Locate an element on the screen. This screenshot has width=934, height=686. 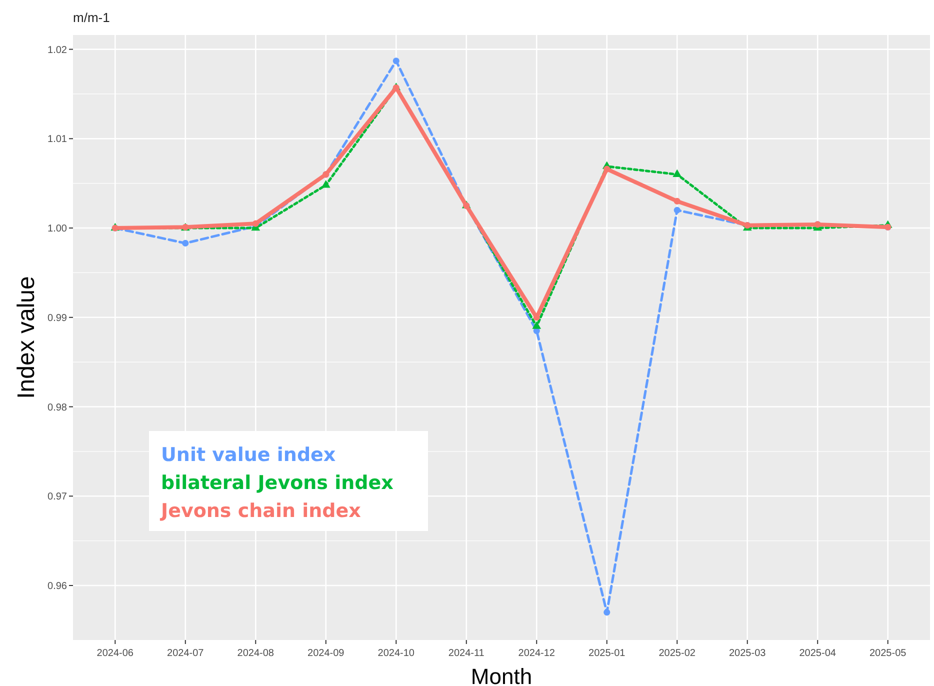
y-tick-label: 1.02 is located at coordinates (58, 50).